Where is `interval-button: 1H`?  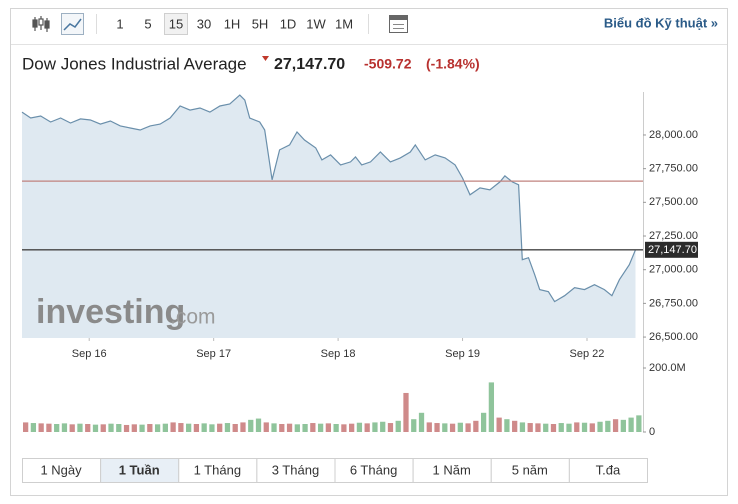
interval-button: 1H is located at coordinates (232, 23).